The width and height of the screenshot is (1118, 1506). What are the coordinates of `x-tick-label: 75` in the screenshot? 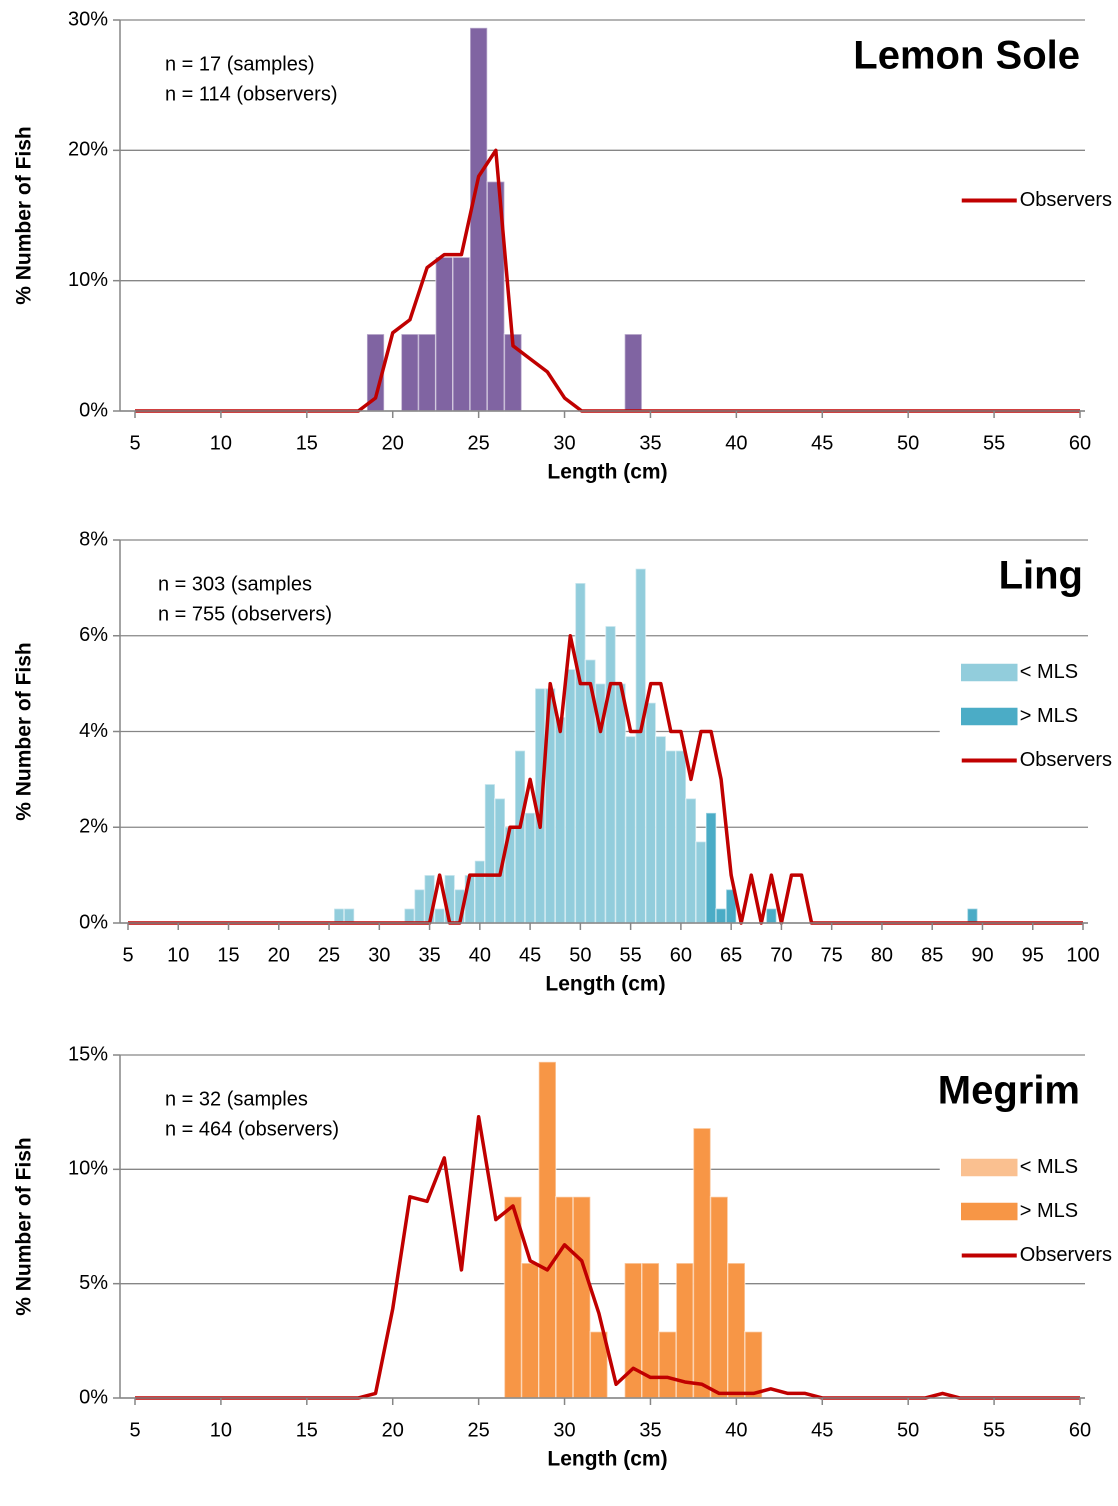 It's located at (832, 955).